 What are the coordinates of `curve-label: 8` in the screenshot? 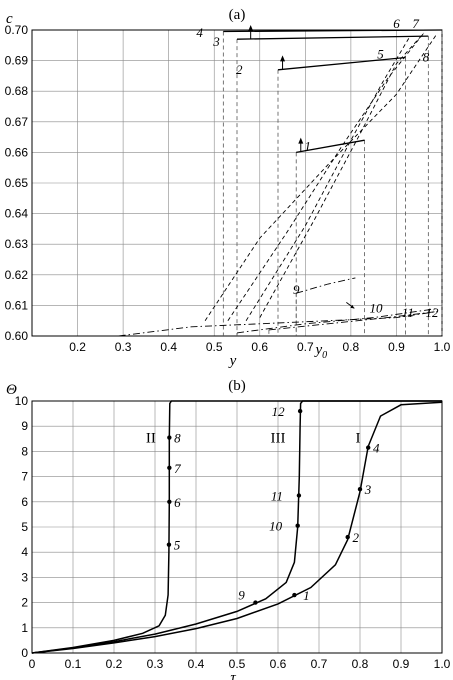 It's located at (426, 57).